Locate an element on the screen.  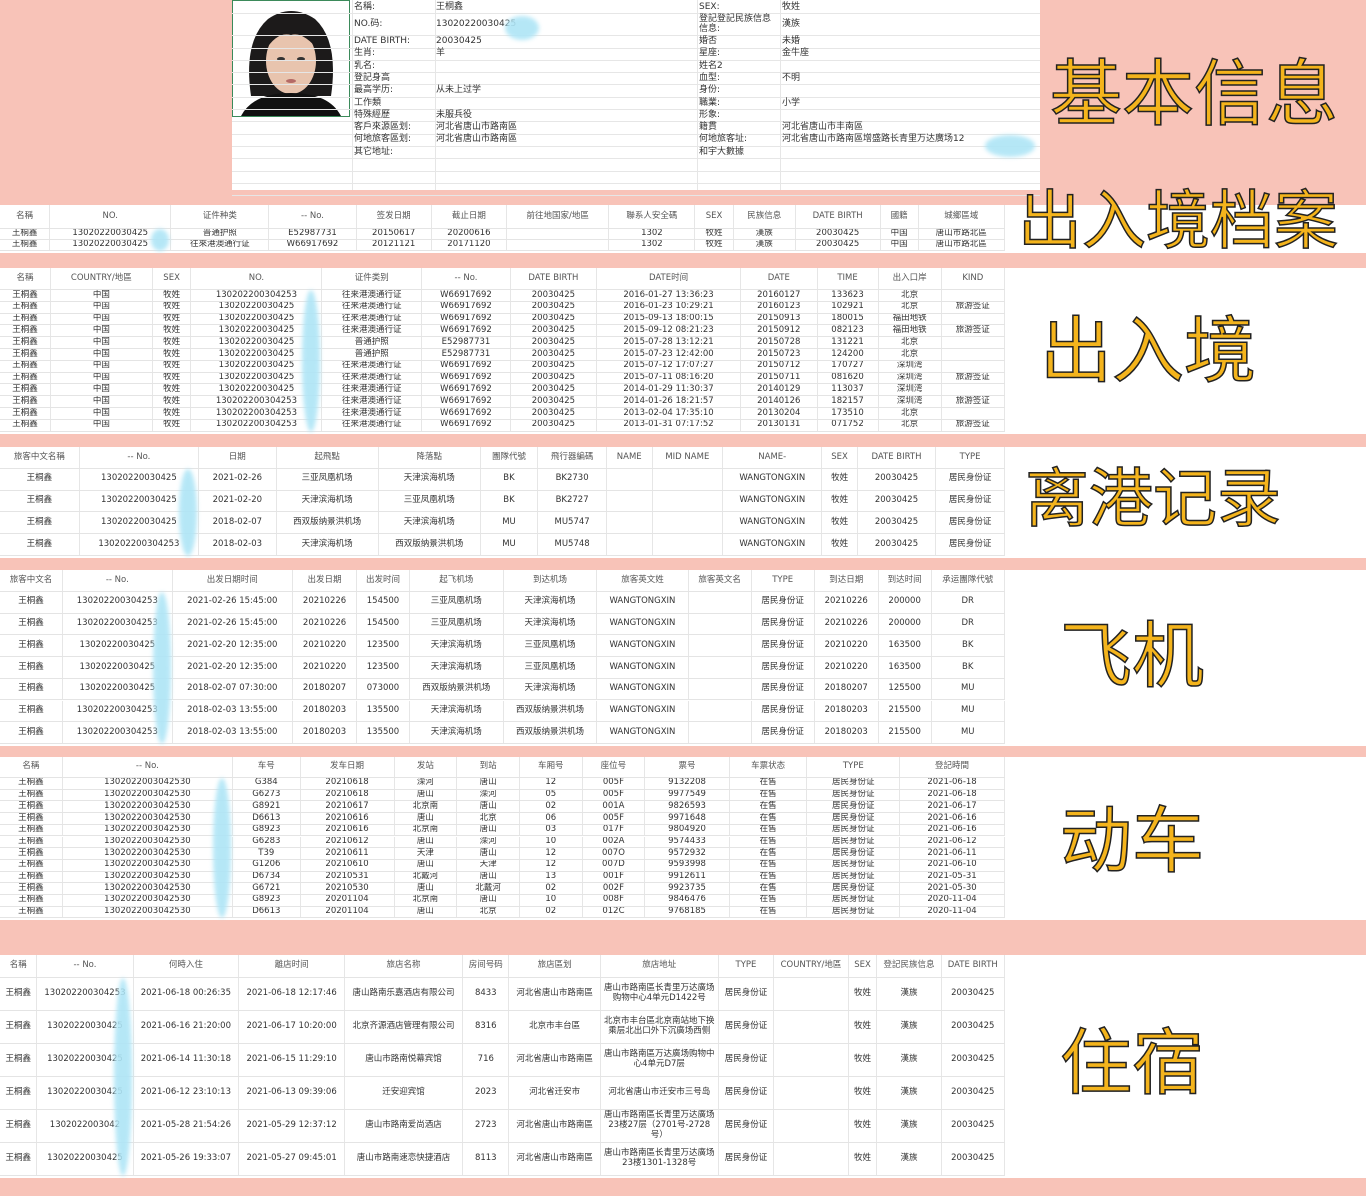
table-cell: 1302022003042 is located at coordinates (85, 1126).